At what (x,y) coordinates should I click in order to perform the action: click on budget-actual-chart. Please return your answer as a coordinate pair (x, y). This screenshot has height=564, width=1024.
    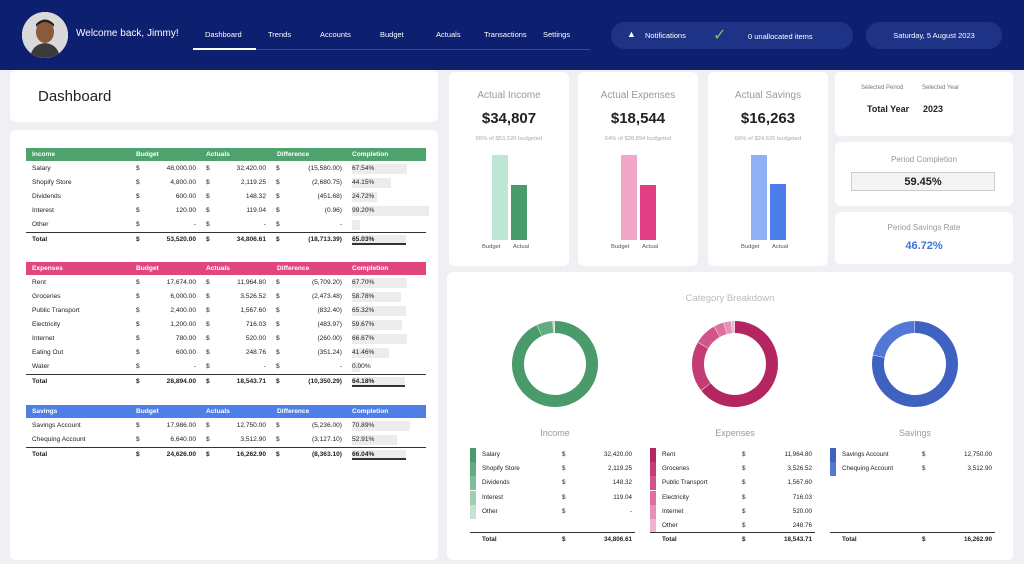
    Looking at the image, I should click on (643, 196).